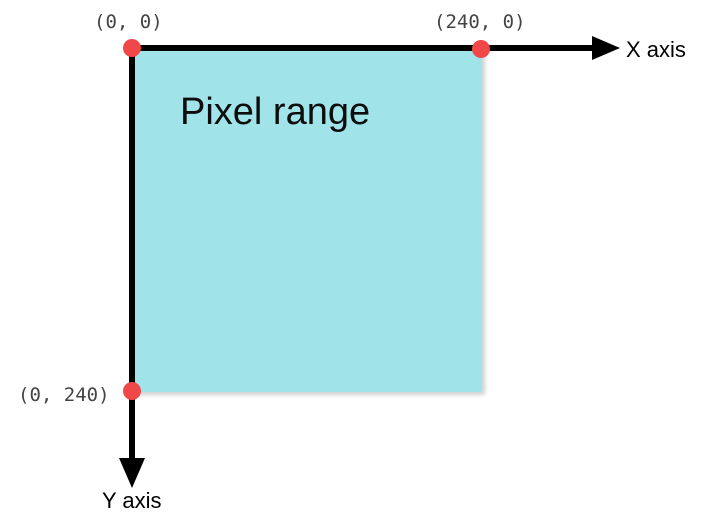 The image size is (726, 526). Describe the element at coordinates (132, 473) in the screenshot. I see `y-axis-arrowhead` at that location.